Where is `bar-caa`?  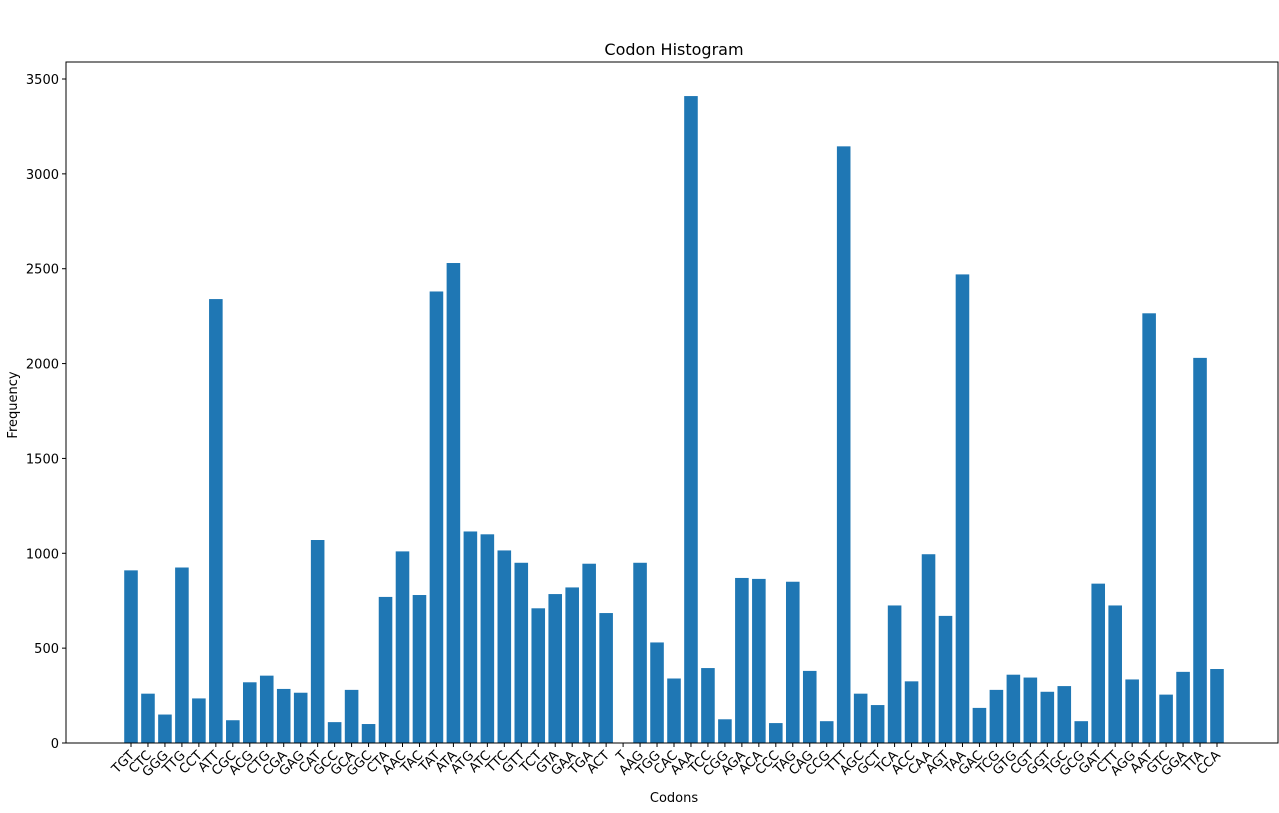 bar-caa is located at coordinates (928, 648).